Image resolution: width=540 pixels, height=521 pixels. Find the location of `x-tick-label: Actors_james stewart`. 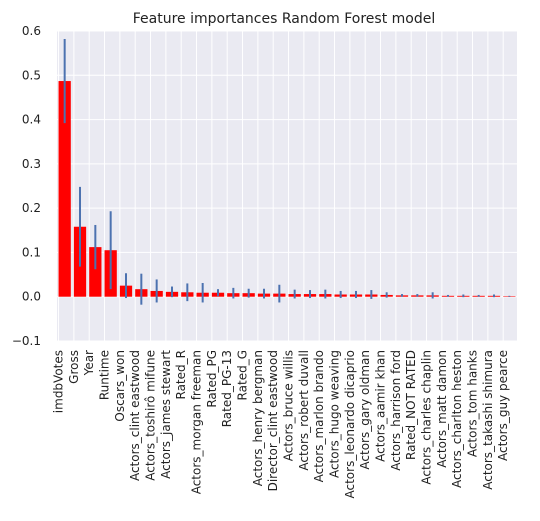

x-tick-label: Actors_james stewart is located at coordinates (166, 414).